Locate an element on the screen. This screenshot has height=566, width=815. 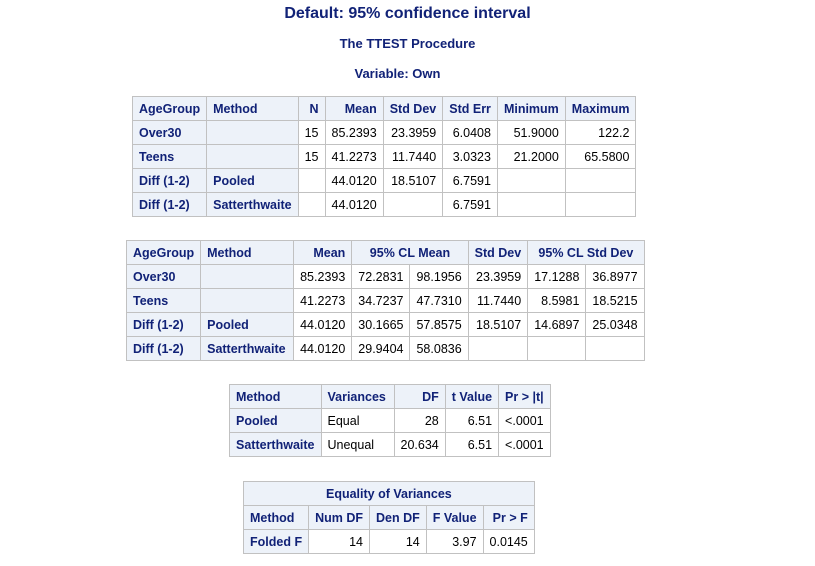
table-row: Satterthwaite Unequal 20.634 6.51 <.0001 is located at coordinates (390, 444).